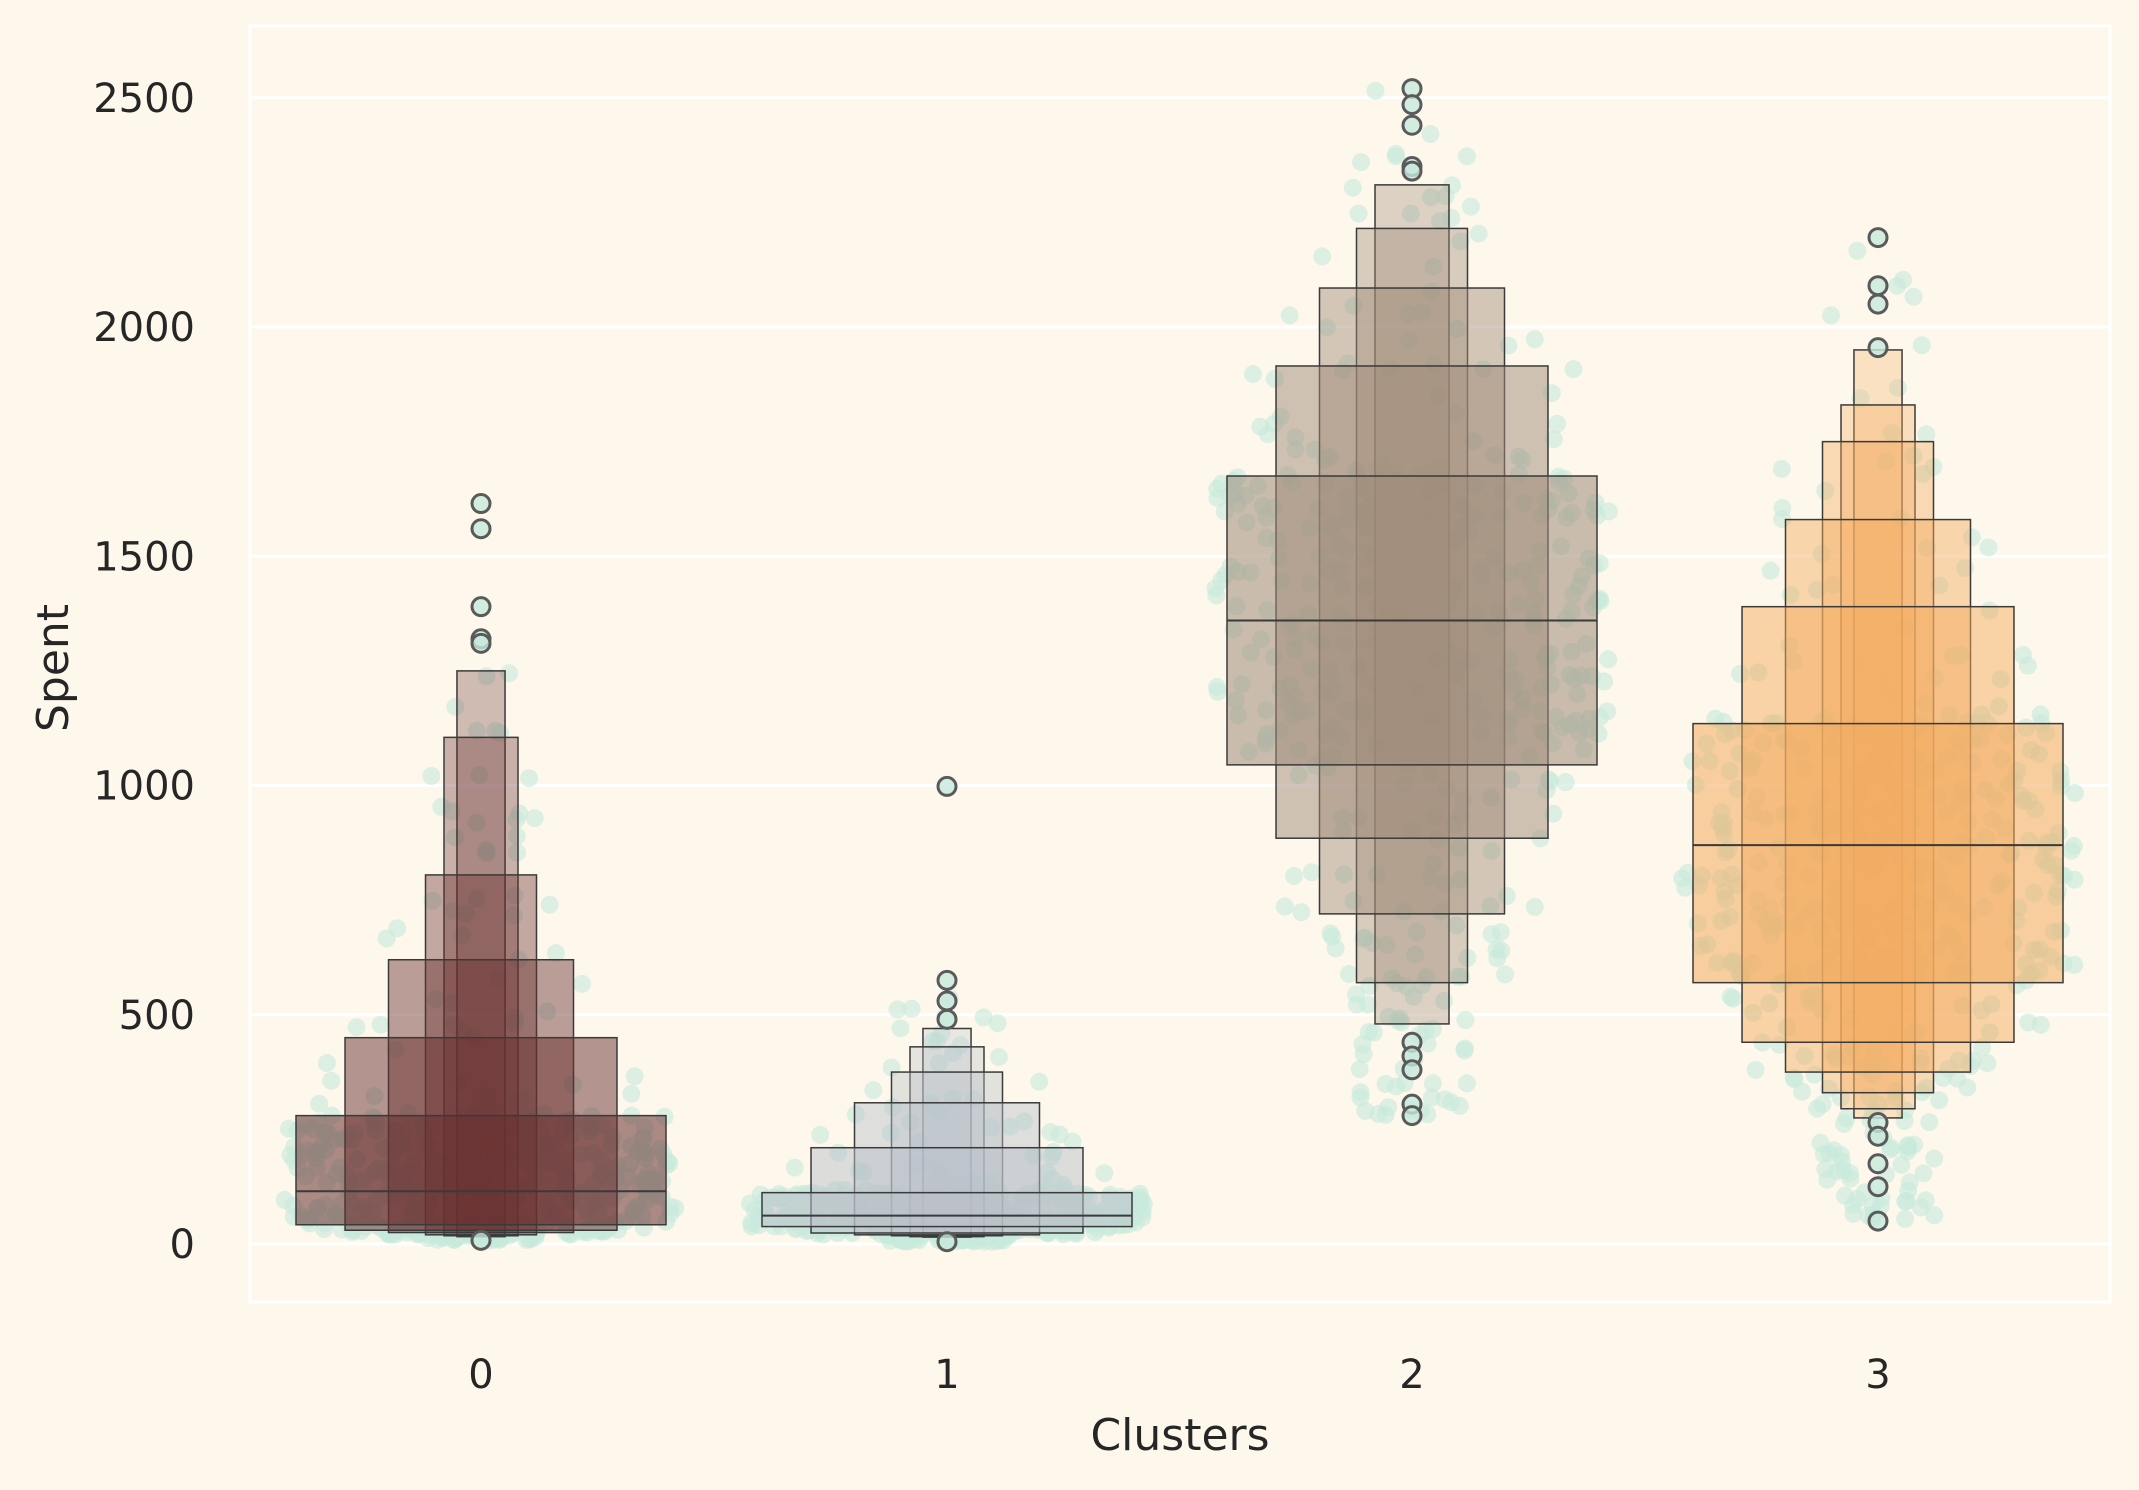  I want to click on x-tick-label: 1, so click(946, 1375).